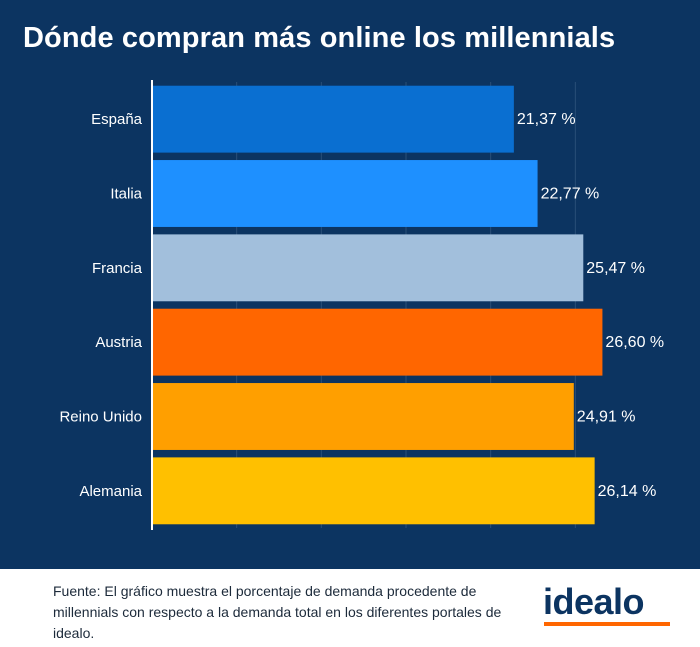 The image size is (700, 647). What do you see at coordinates (634, 342) in the screenshot?
I see `data-label: 26,60 %` at bounding box center [634, 342].